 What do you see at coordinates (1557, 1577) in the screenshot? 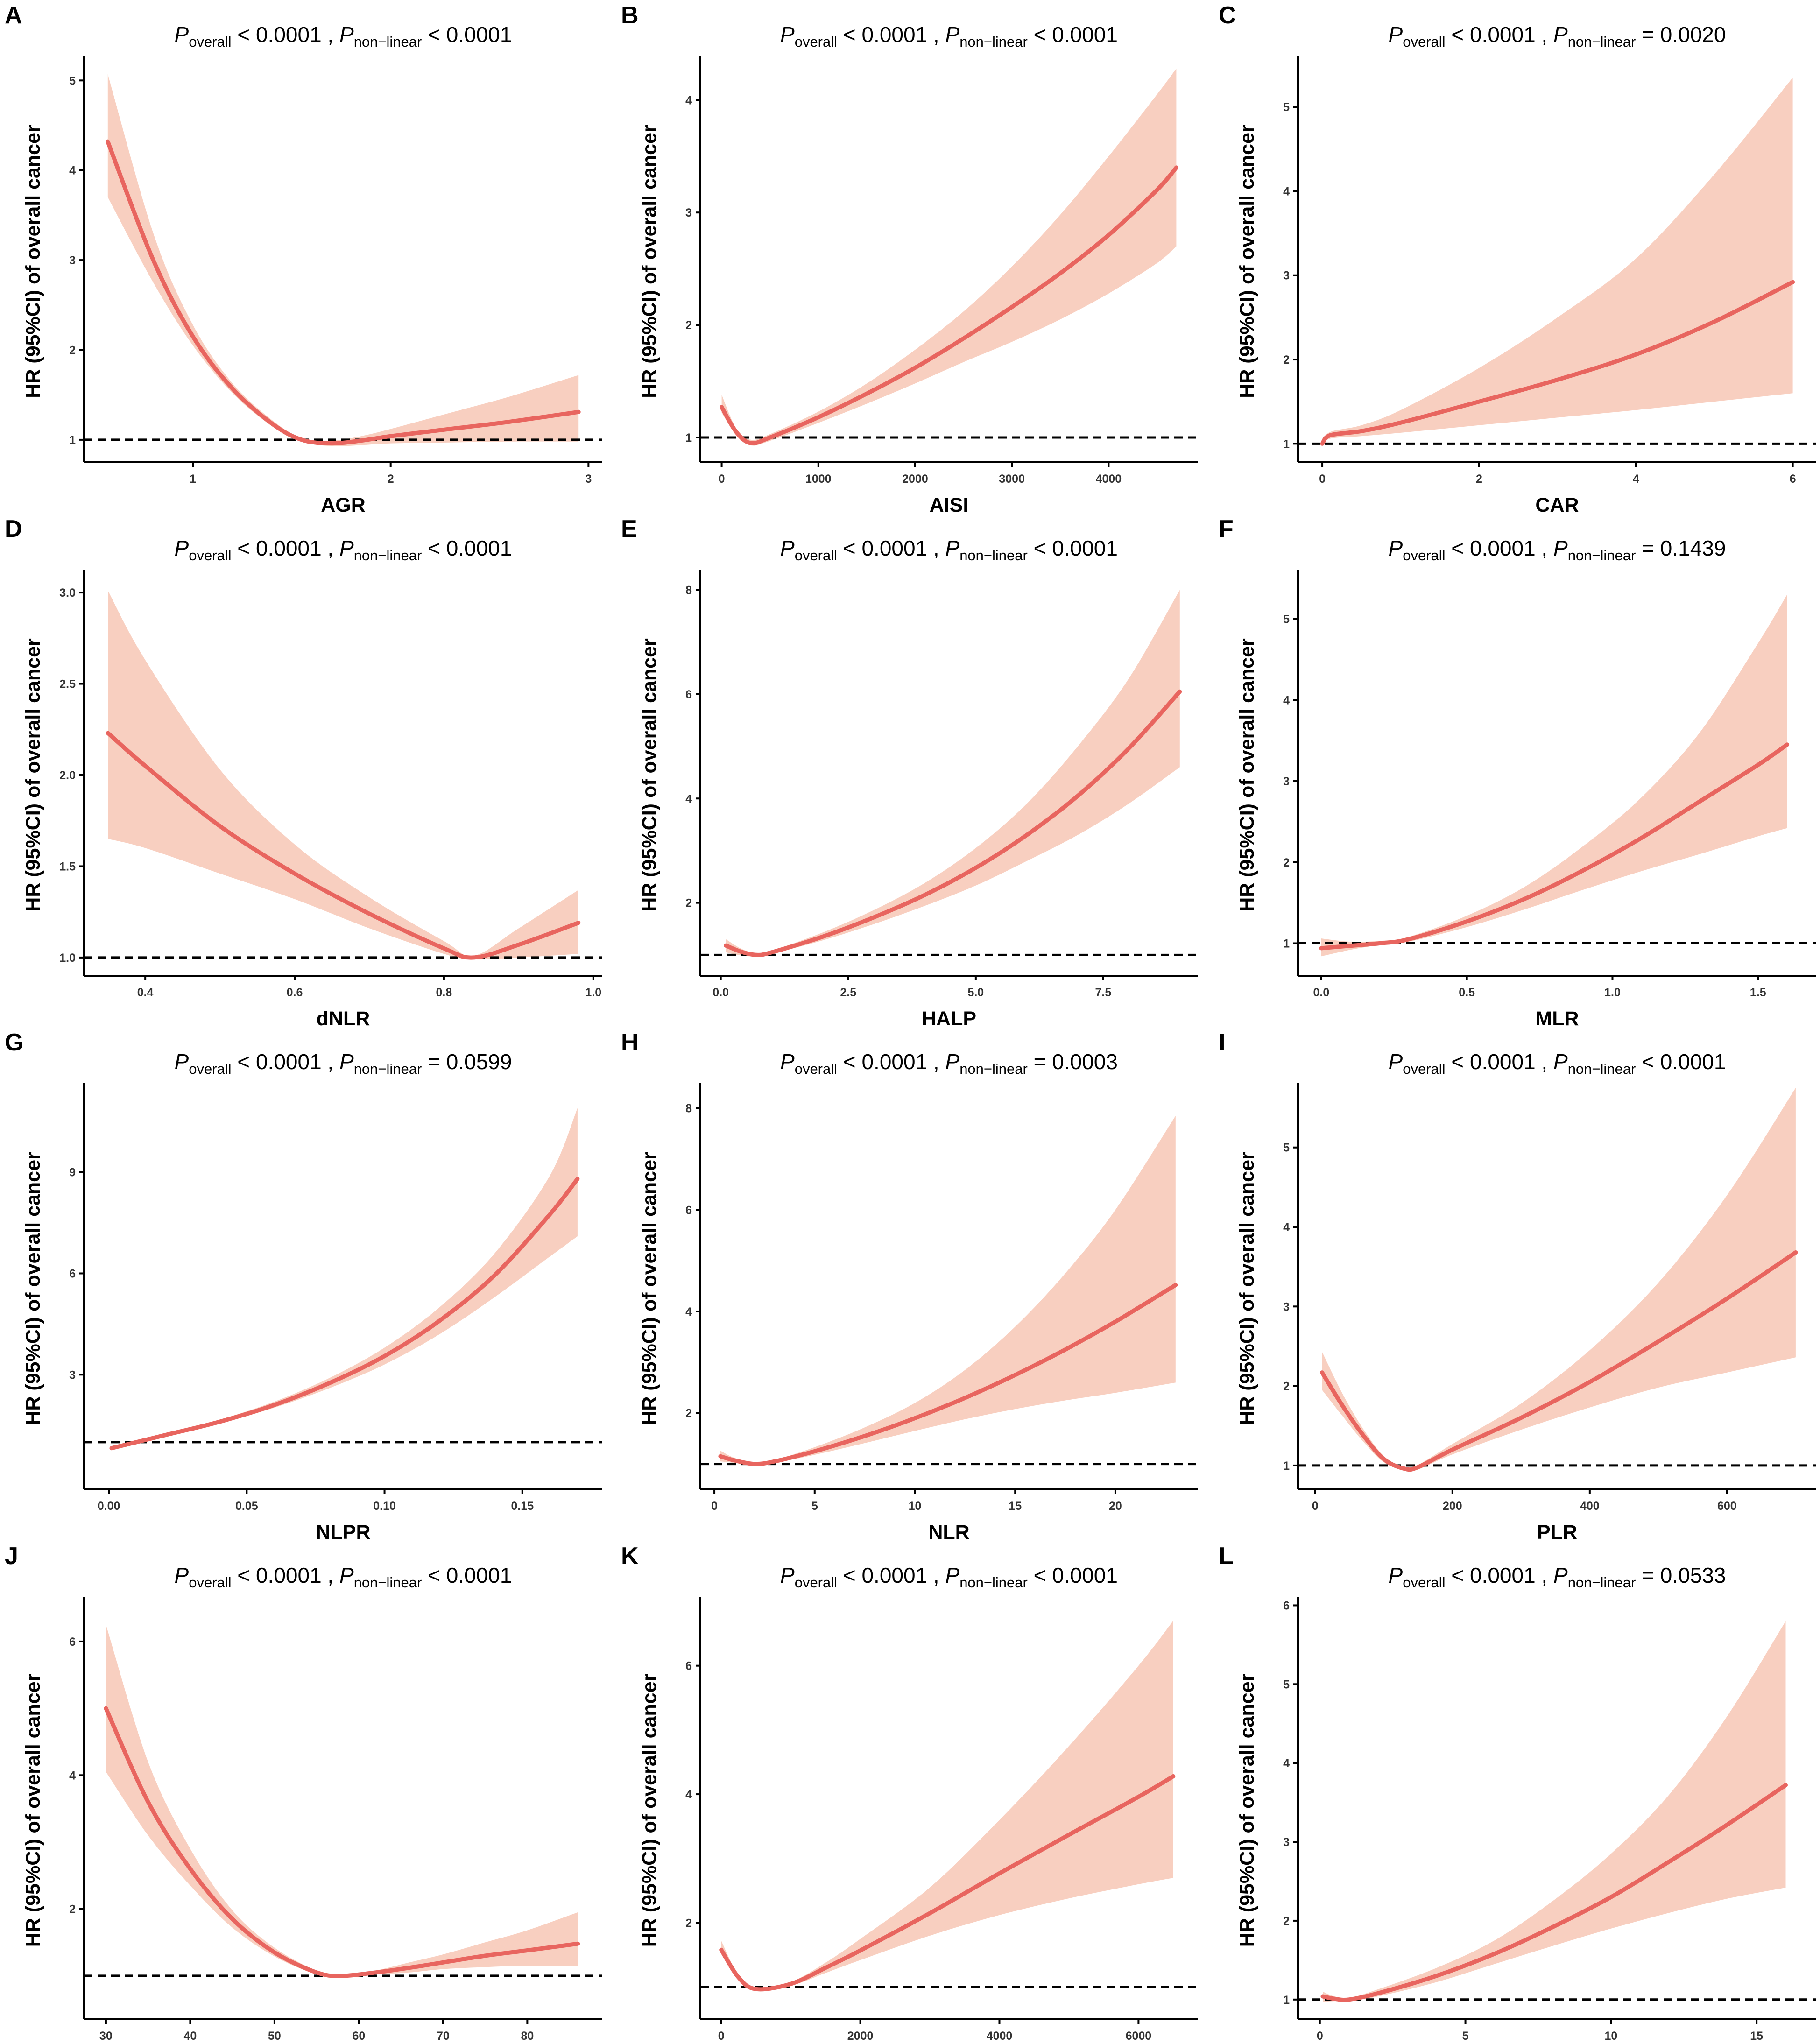
I see `p-value-title: Poverall < 0.0001 , Pnon−linear = 0.0533` at bounding box center [1557, 1577].